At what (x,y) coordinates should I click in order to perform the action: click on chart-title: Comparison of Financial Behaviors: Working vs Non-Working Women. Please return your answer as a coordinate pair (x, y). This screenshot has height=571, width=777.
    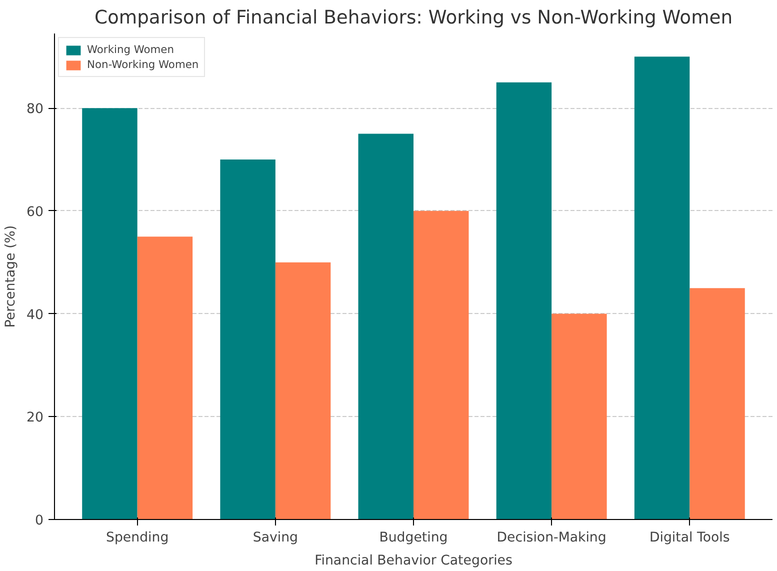
    Looking at the image, I should click on (413, 18).